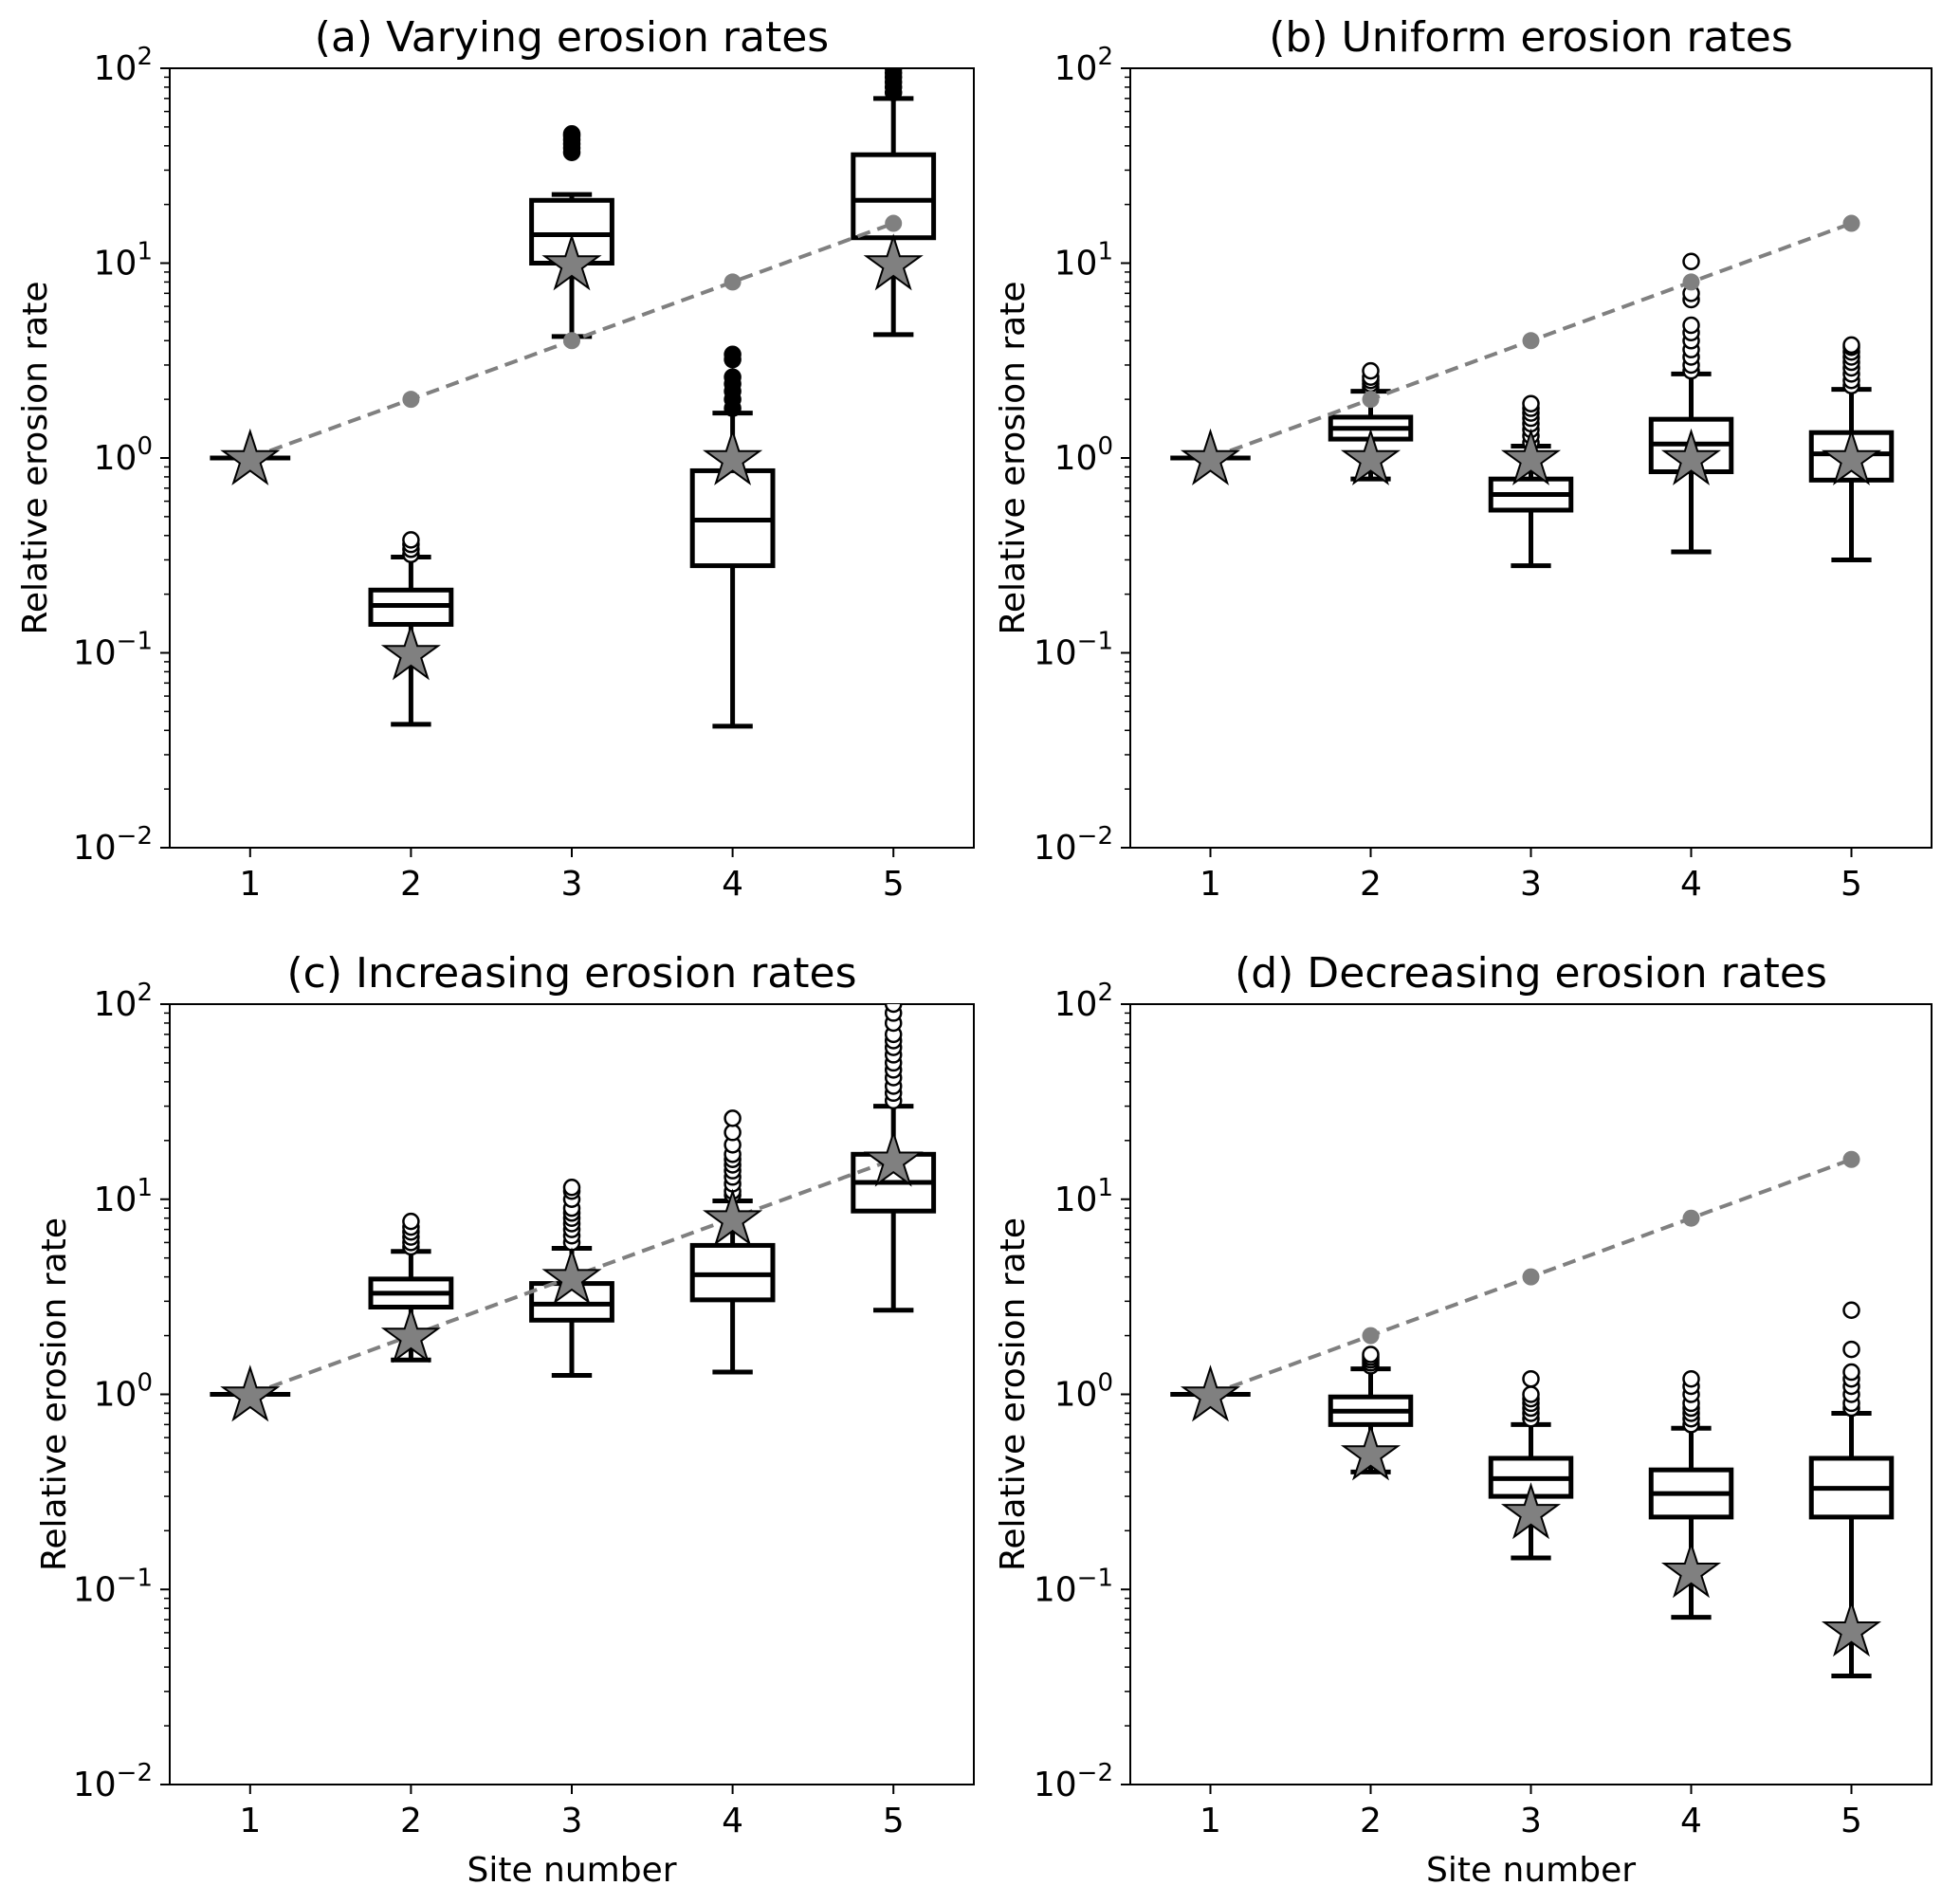  I want to click on panel-title: (b) Uniform erosion rates, so click(1531, 37).